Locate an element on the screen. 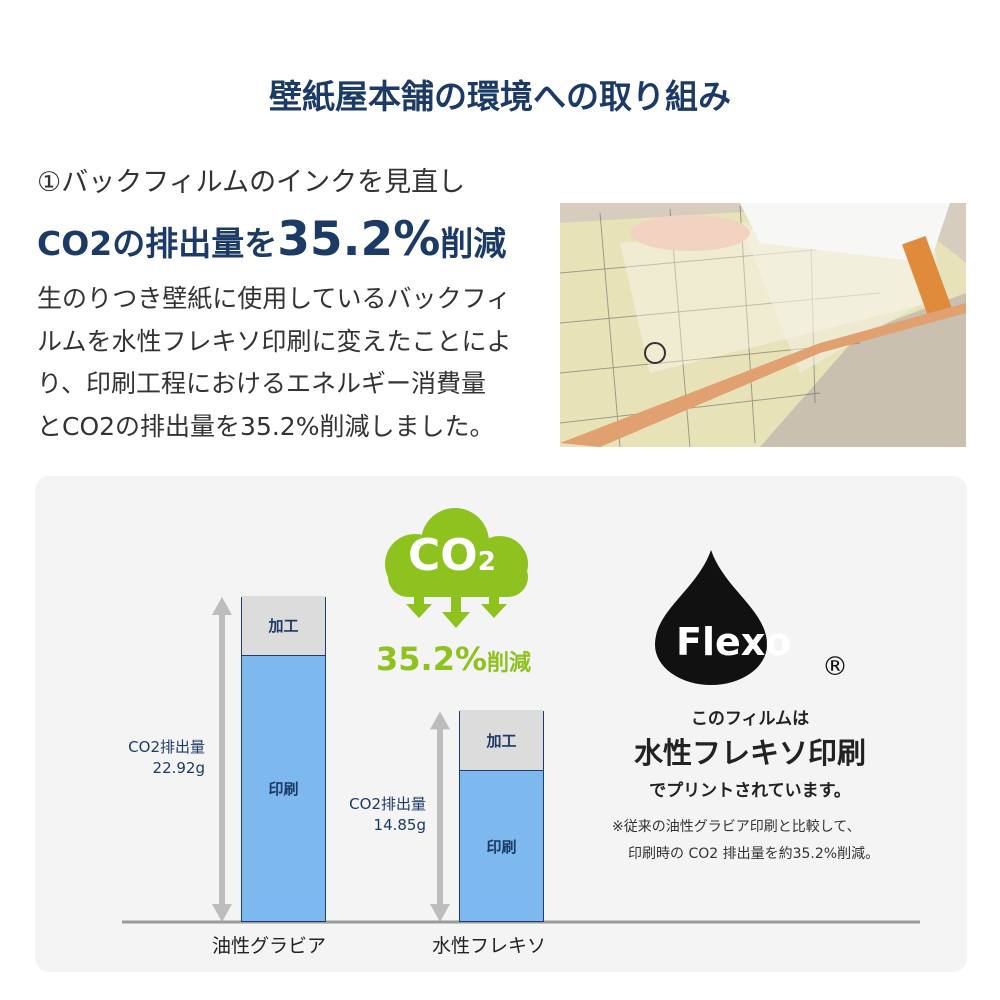 The width and height of the screenshot is (1000, 1000). section-heading: ①バックフィルムのインクを見直し is located at coordinates (251, 179).